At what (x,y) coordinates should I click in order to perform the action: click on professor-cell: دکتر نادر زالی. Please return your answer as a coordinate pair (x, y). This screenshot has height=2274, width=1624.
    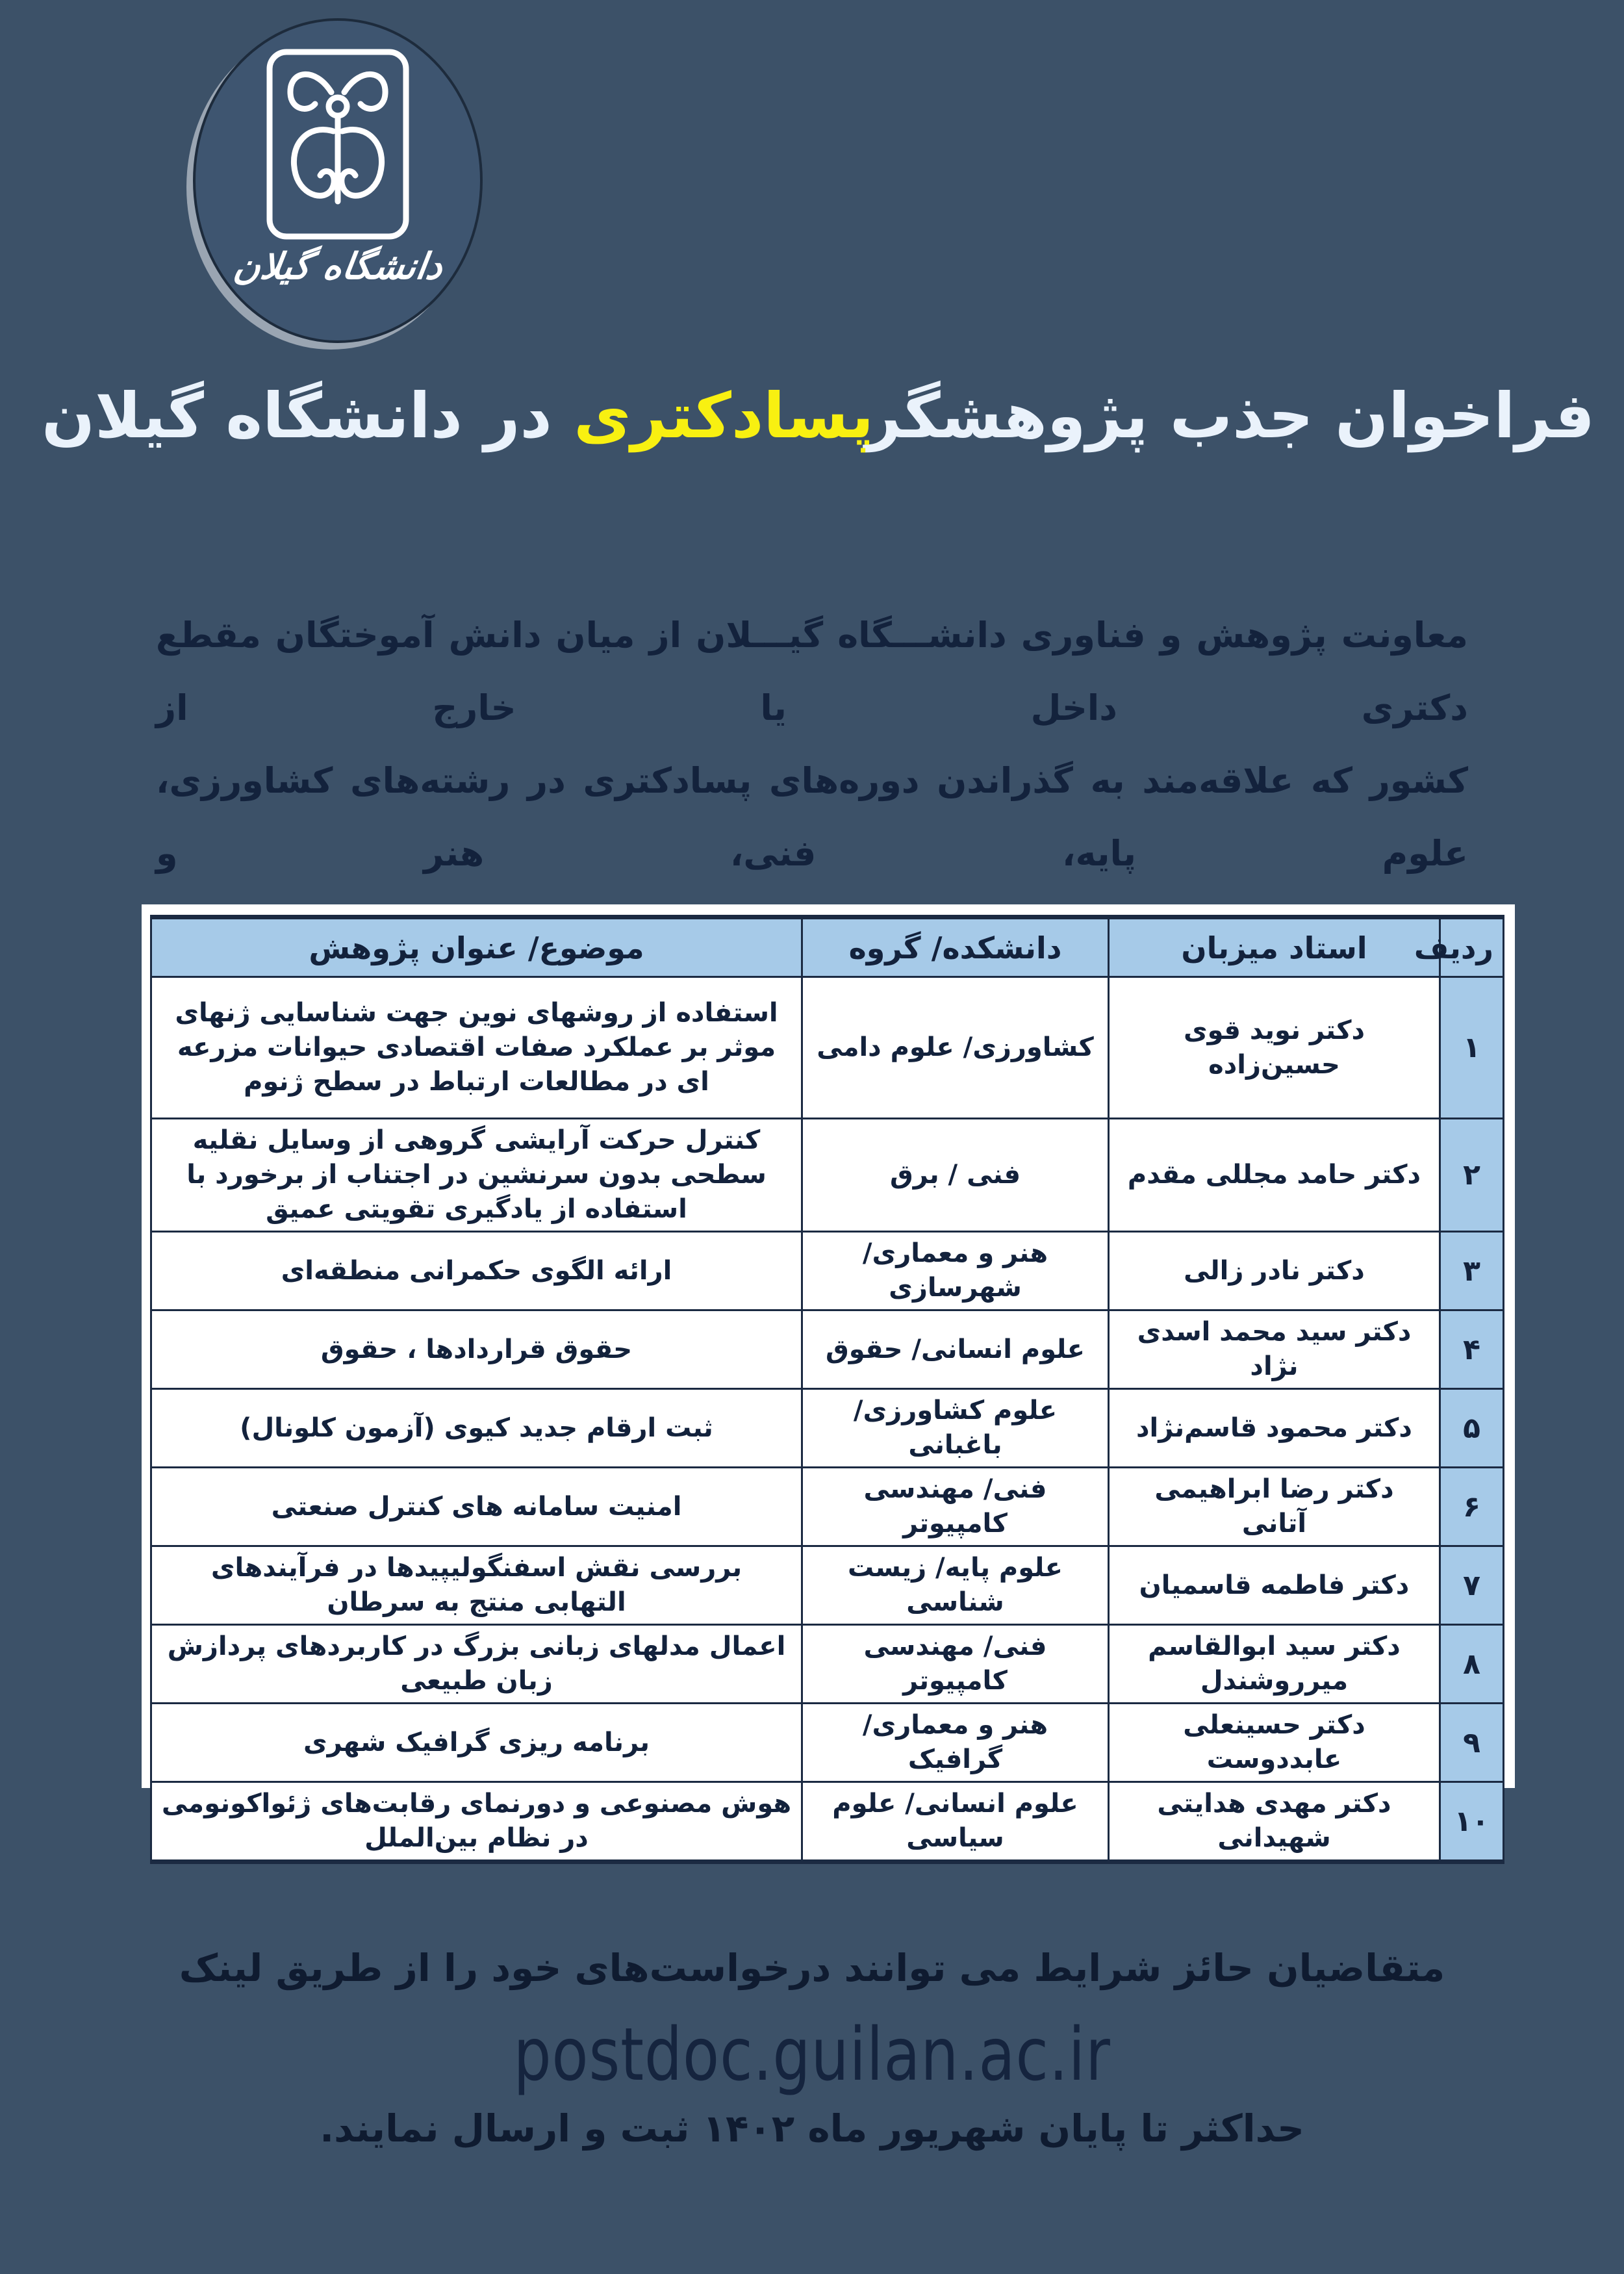
    Looking at the image, I should click on (1274, 1271).